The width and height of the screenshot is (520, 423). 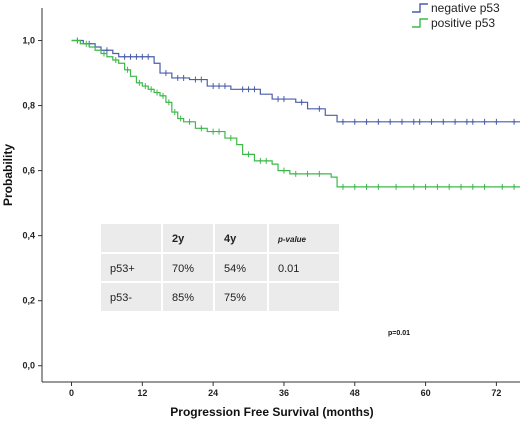 What do you see at coordinates (121, 298) in the screenshot?
I see `table-cell-text: p53-` at bounding box center [121, 298].